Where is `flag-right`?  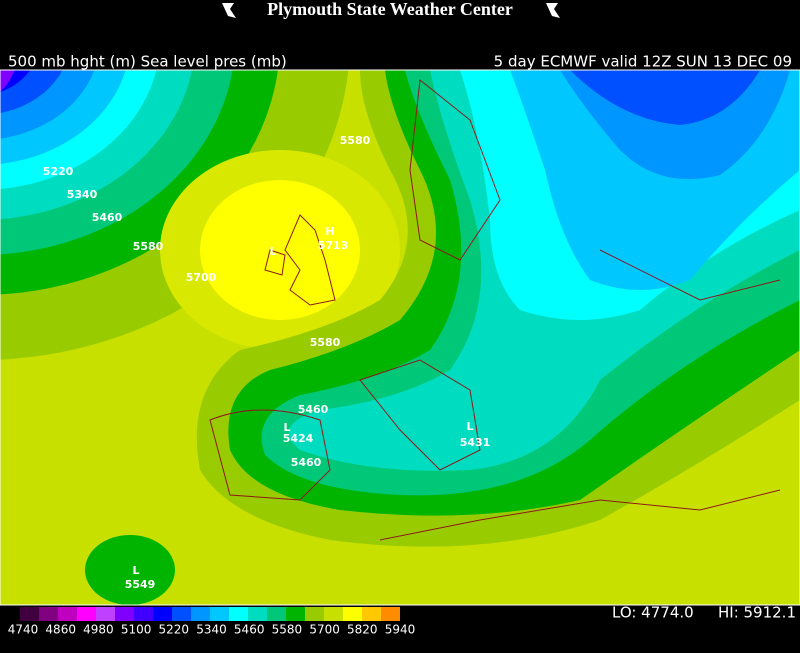
flag-right is located at coordinates (553, 10).